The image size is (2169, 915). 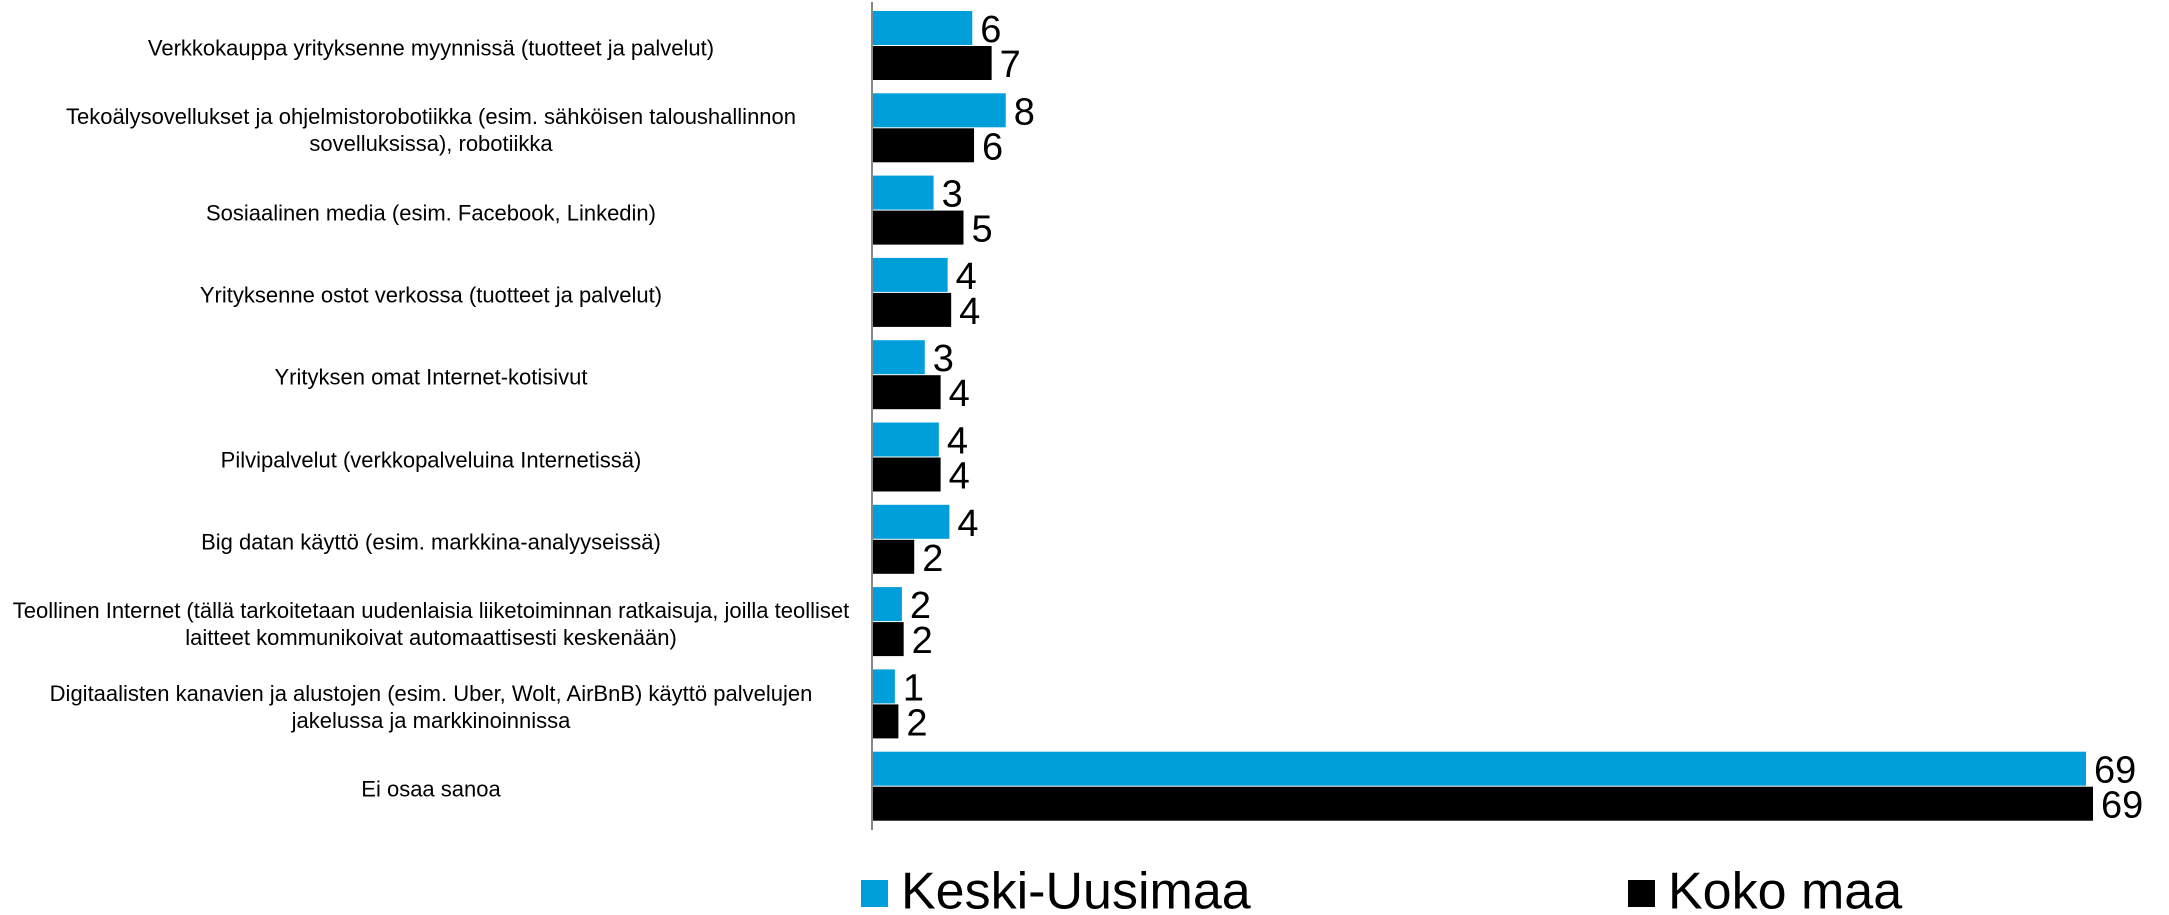 I want to click on value-label: 8, so click(x=1024, y=112).